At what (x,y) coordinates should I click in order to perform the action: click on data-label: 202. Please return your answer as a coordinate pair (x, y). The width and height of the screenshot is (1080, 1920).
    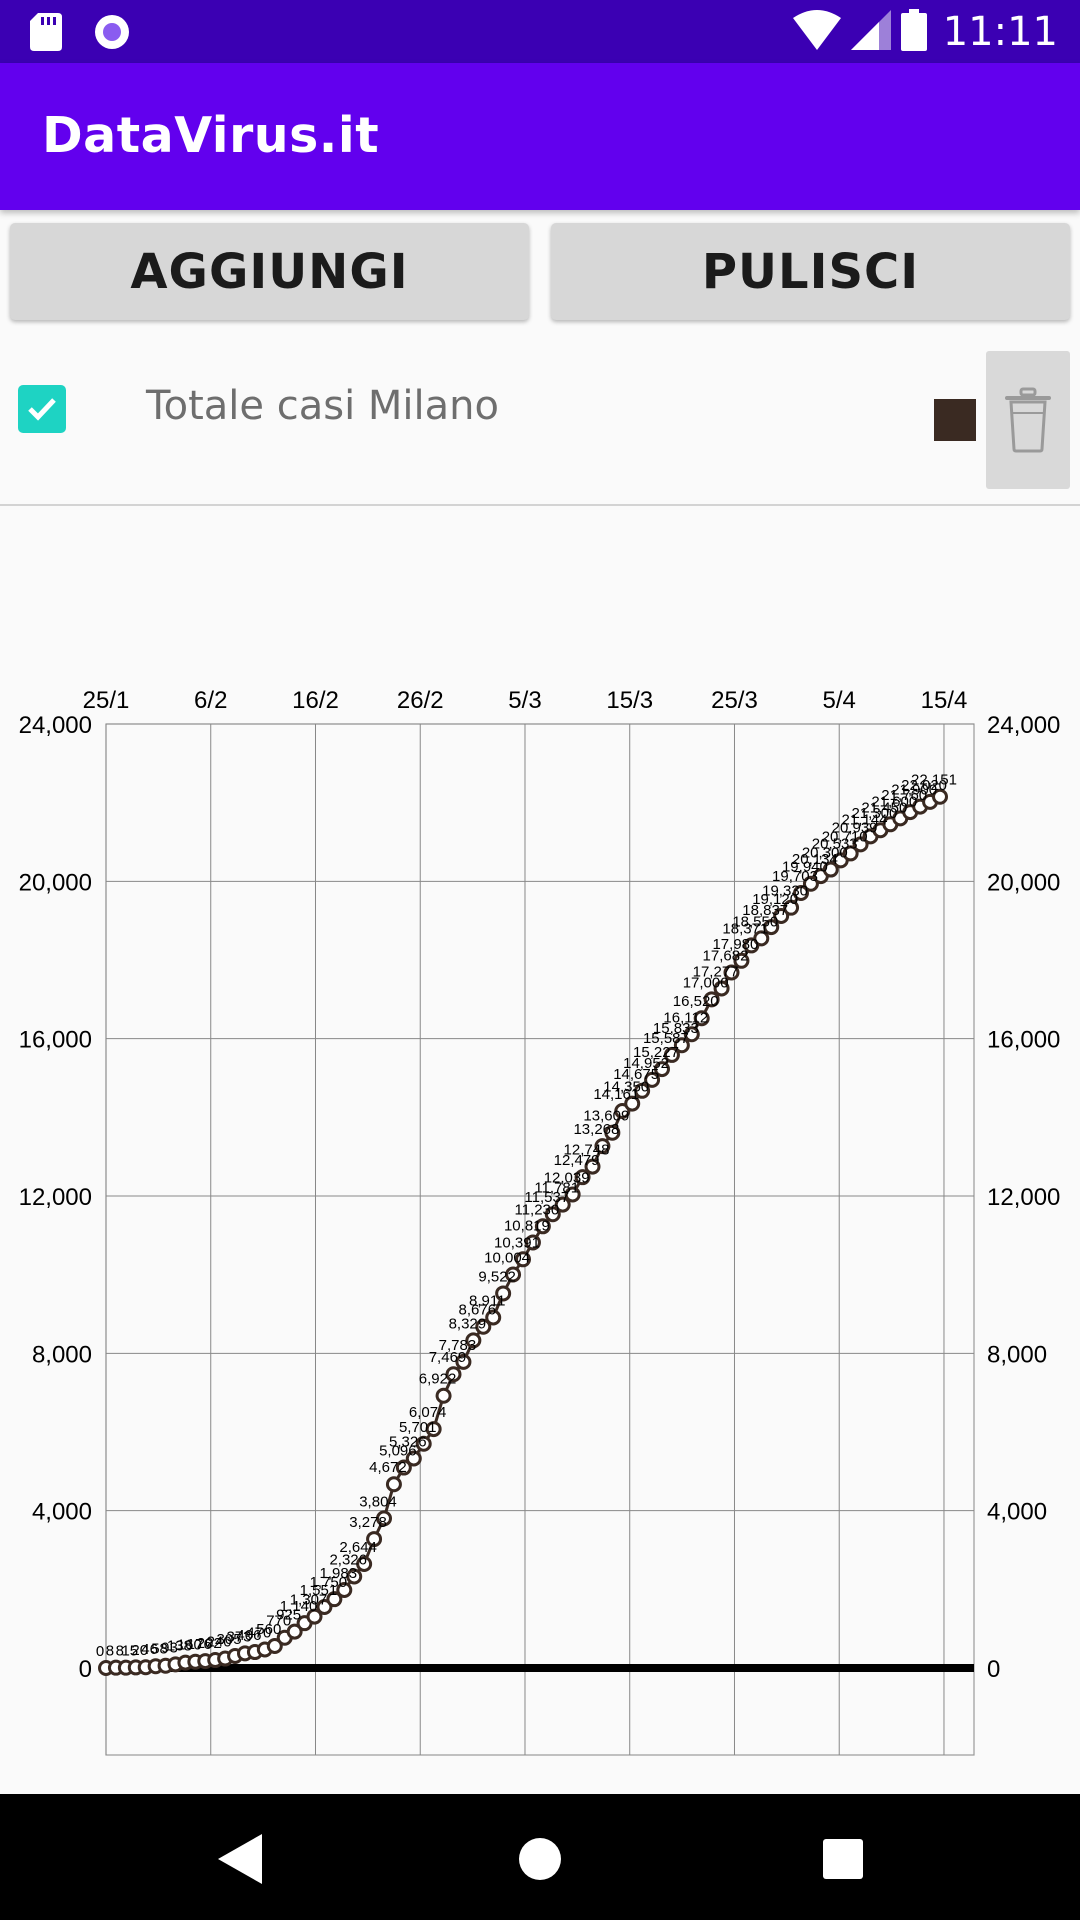
    Looking at the image, I should click on (209, 1643).